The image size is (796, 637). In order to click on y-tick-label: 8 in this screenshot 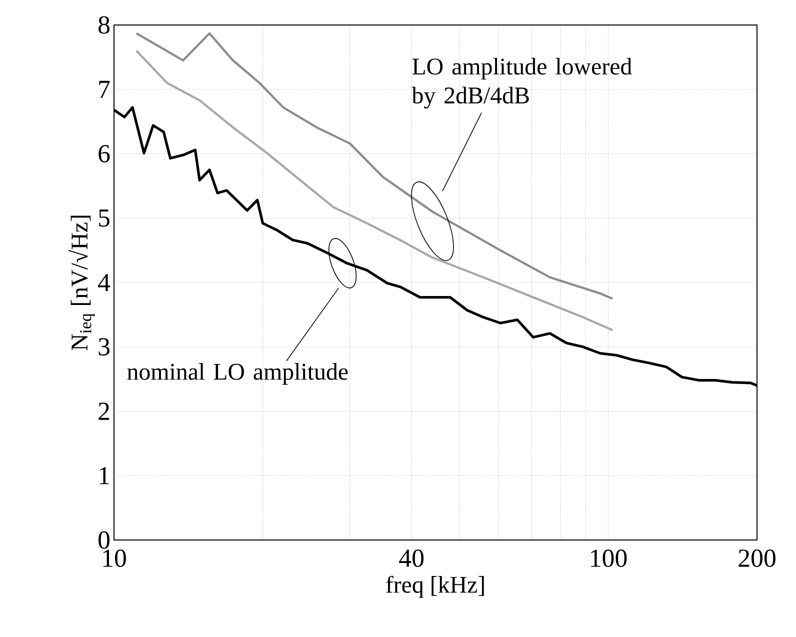, I will do `click(104, 25)`.